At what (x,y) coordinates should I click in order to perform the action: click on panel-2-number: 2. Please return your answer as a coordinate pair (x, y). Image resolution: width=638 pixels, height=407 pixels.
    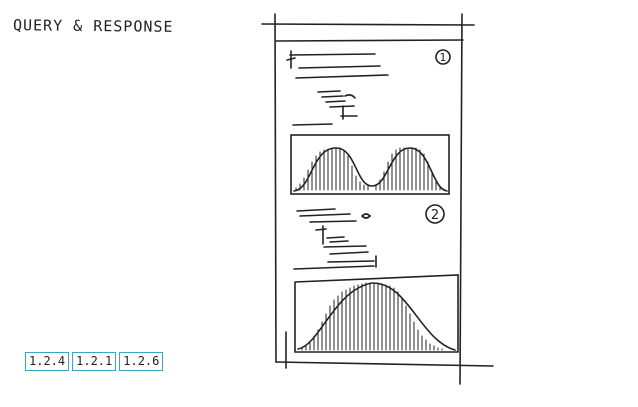
    Looking at the image, I should click on (435, 215).